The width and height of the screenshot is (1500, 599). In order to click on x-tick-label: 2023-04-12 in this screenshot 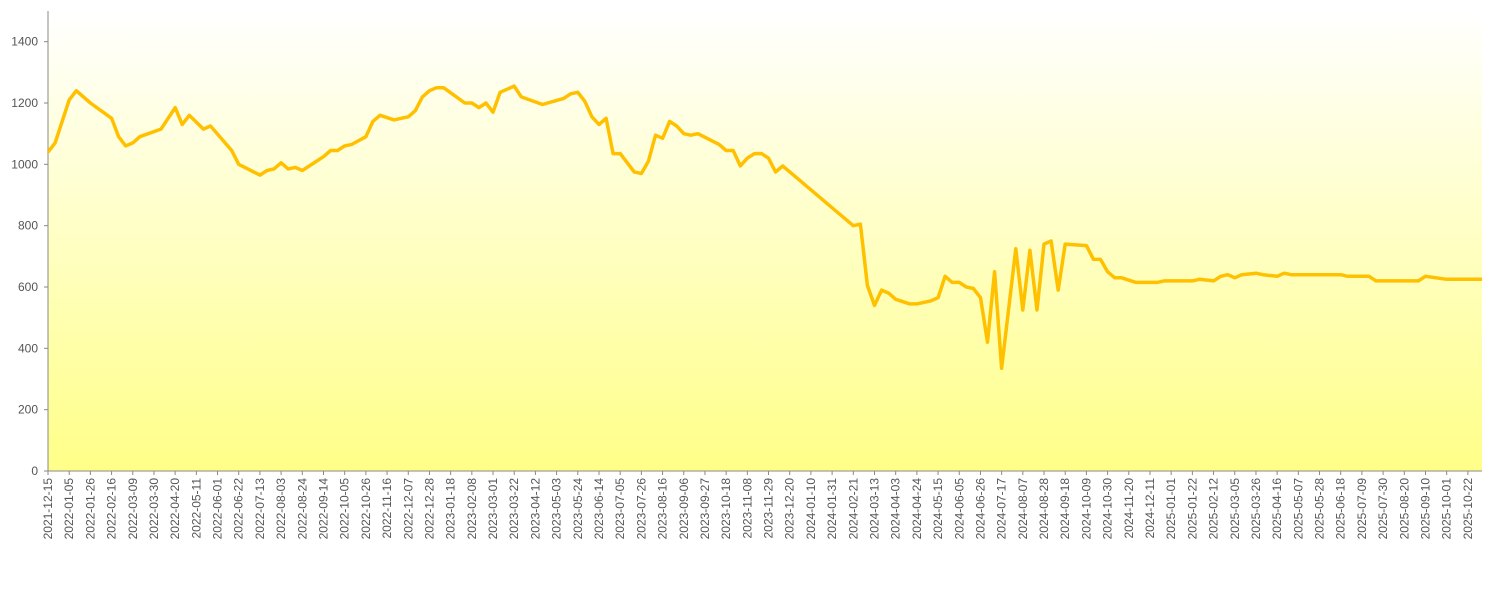, I will do `click(535, 509)`.